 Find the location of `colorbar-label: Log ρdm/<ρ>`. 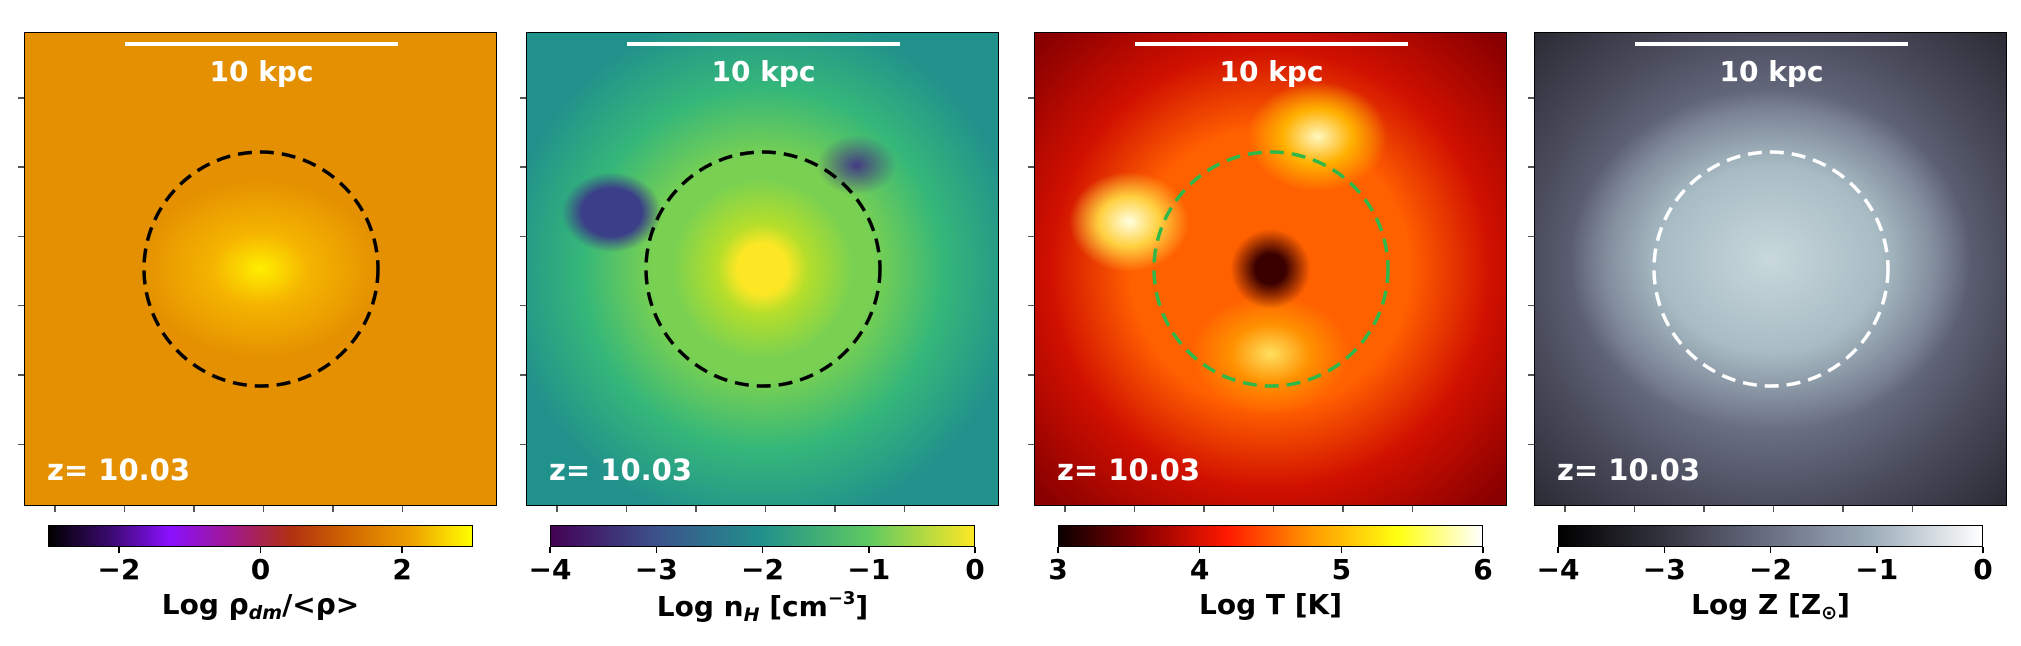

colorbar-label: Log ρdm/<ρ> is located at coordinates (261, 606).